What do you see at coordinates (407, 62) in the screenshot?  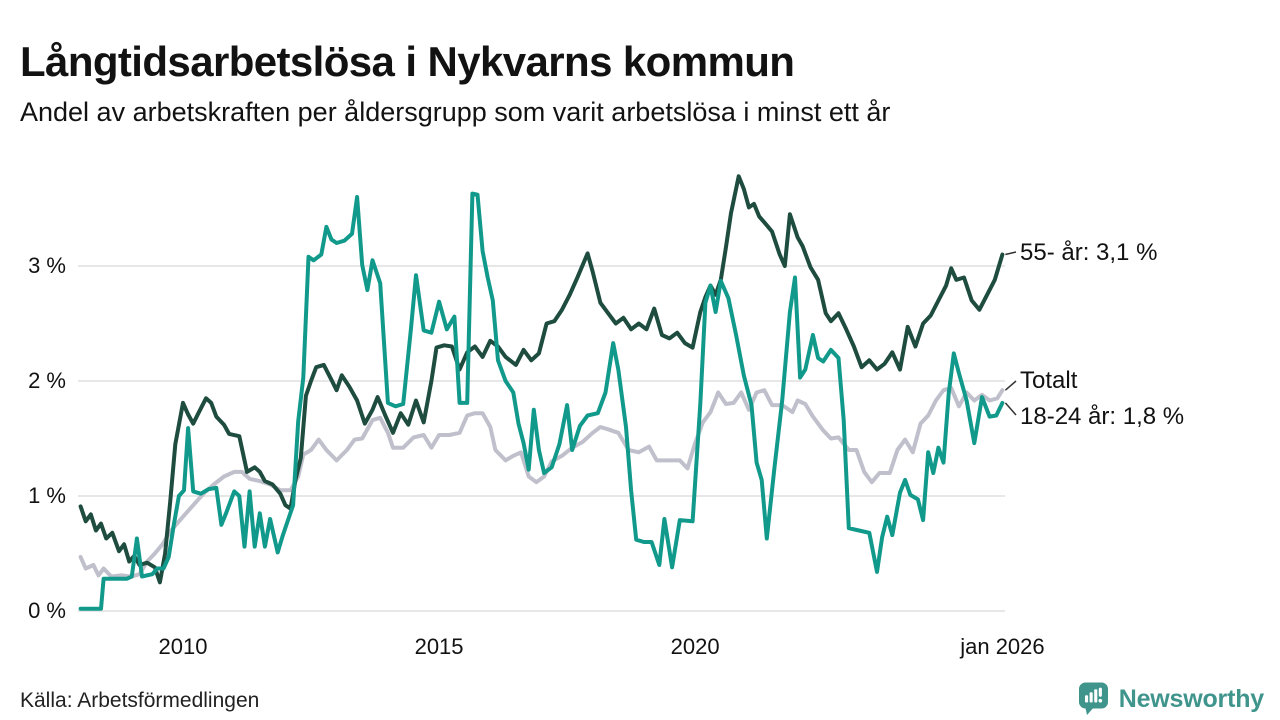 I see `chart-title: Långtidsarbetslösa i Nykvarns kommun` at bounding box center [407, 62].